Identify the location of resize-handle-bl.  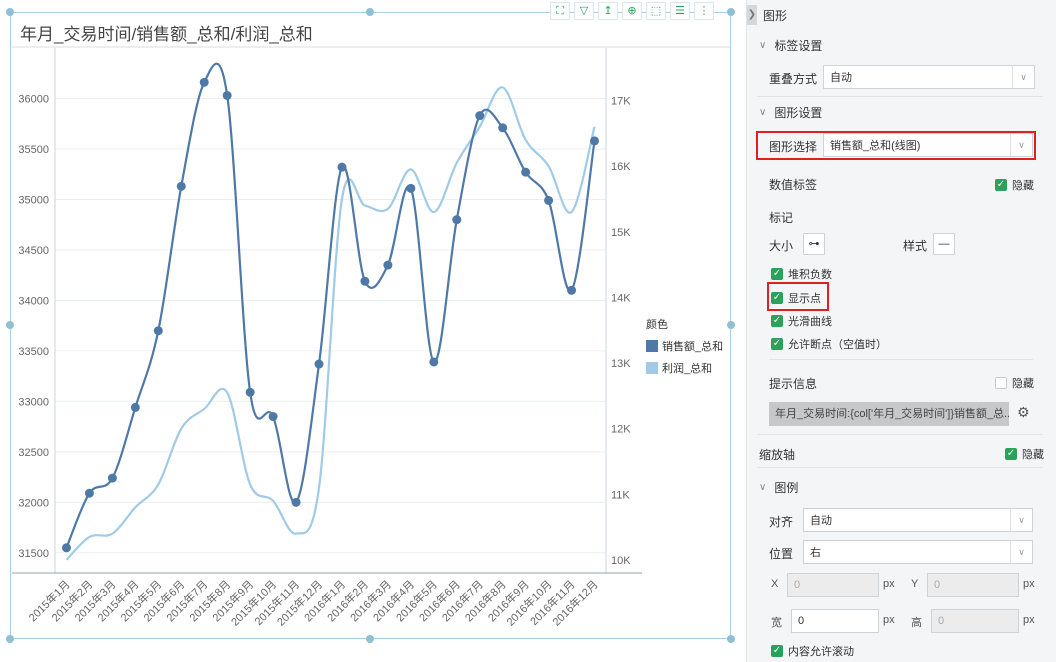
(10, 639).